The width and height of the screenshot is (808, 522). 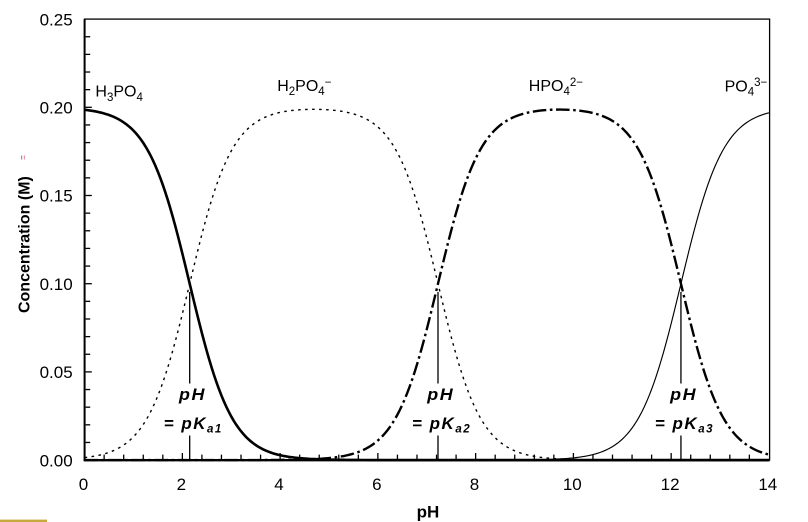 What do you see at coordinates (556, 87) in the screenshot?
I see `svg-text: HPO42−` at bounding box center [556, 87].